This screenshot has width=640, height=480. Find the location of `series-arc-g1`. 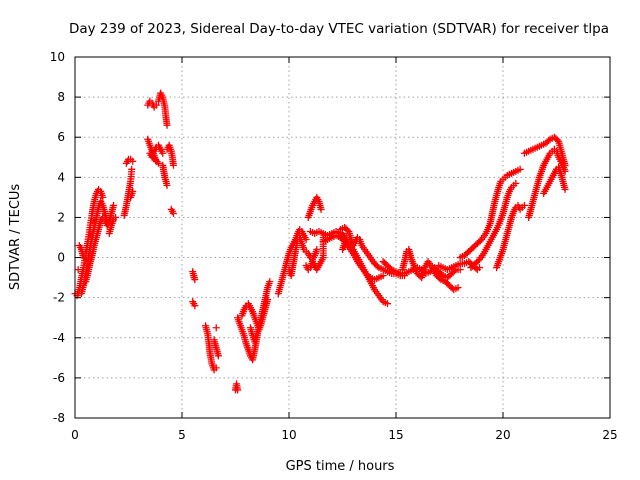

series-arc-g1 is located at coordinates (303, 257).